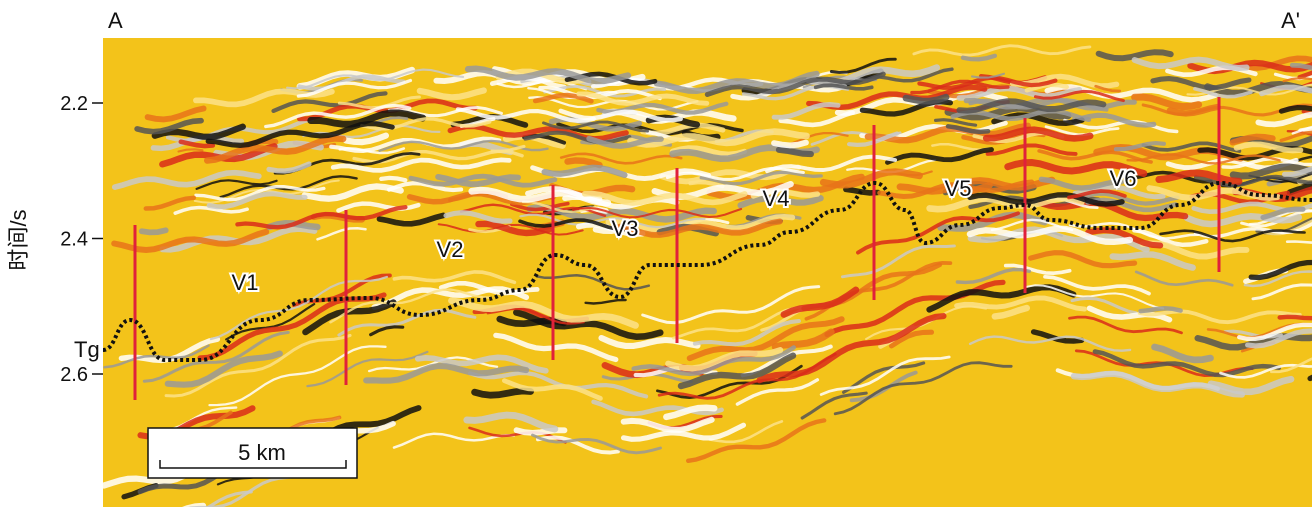  Describe the element at coordinates (252, 453) in the screenshot. I see `scale-bar: 5 km` at that location.